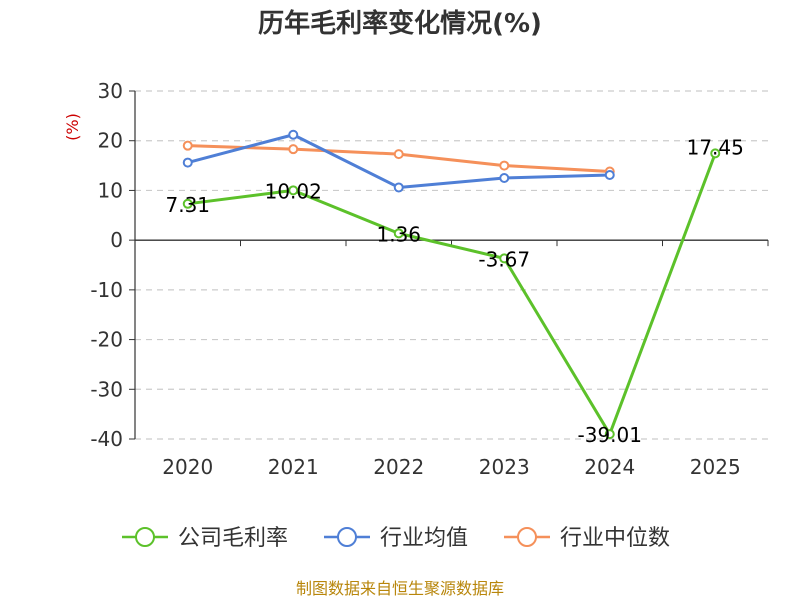 This screenshot has width=800, height=600. Describe the element at coordinates (233, 538) in the screenshot. I see `legend-label: 公司毛利率` at that location.